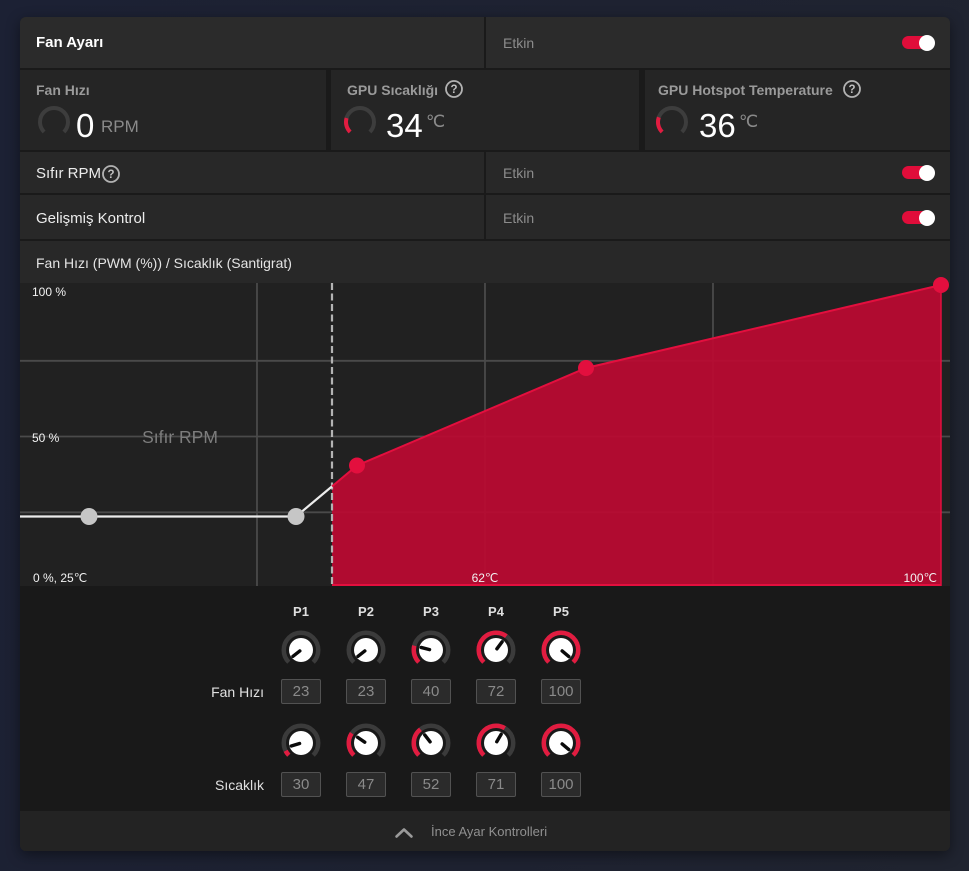 The height and width of the screenshot is (871, 969). Describe the element at coordinates (46, 438) in the screenshot. I see `svg-text: 50 %` at that location.